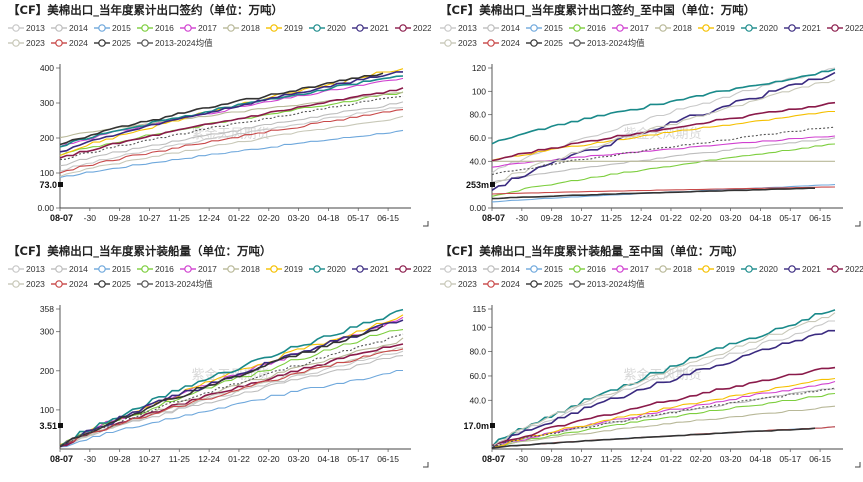  Describe the element at coordinates (552, 218) in the screenshot. I see `x-tick-label: 09-28` at that location.